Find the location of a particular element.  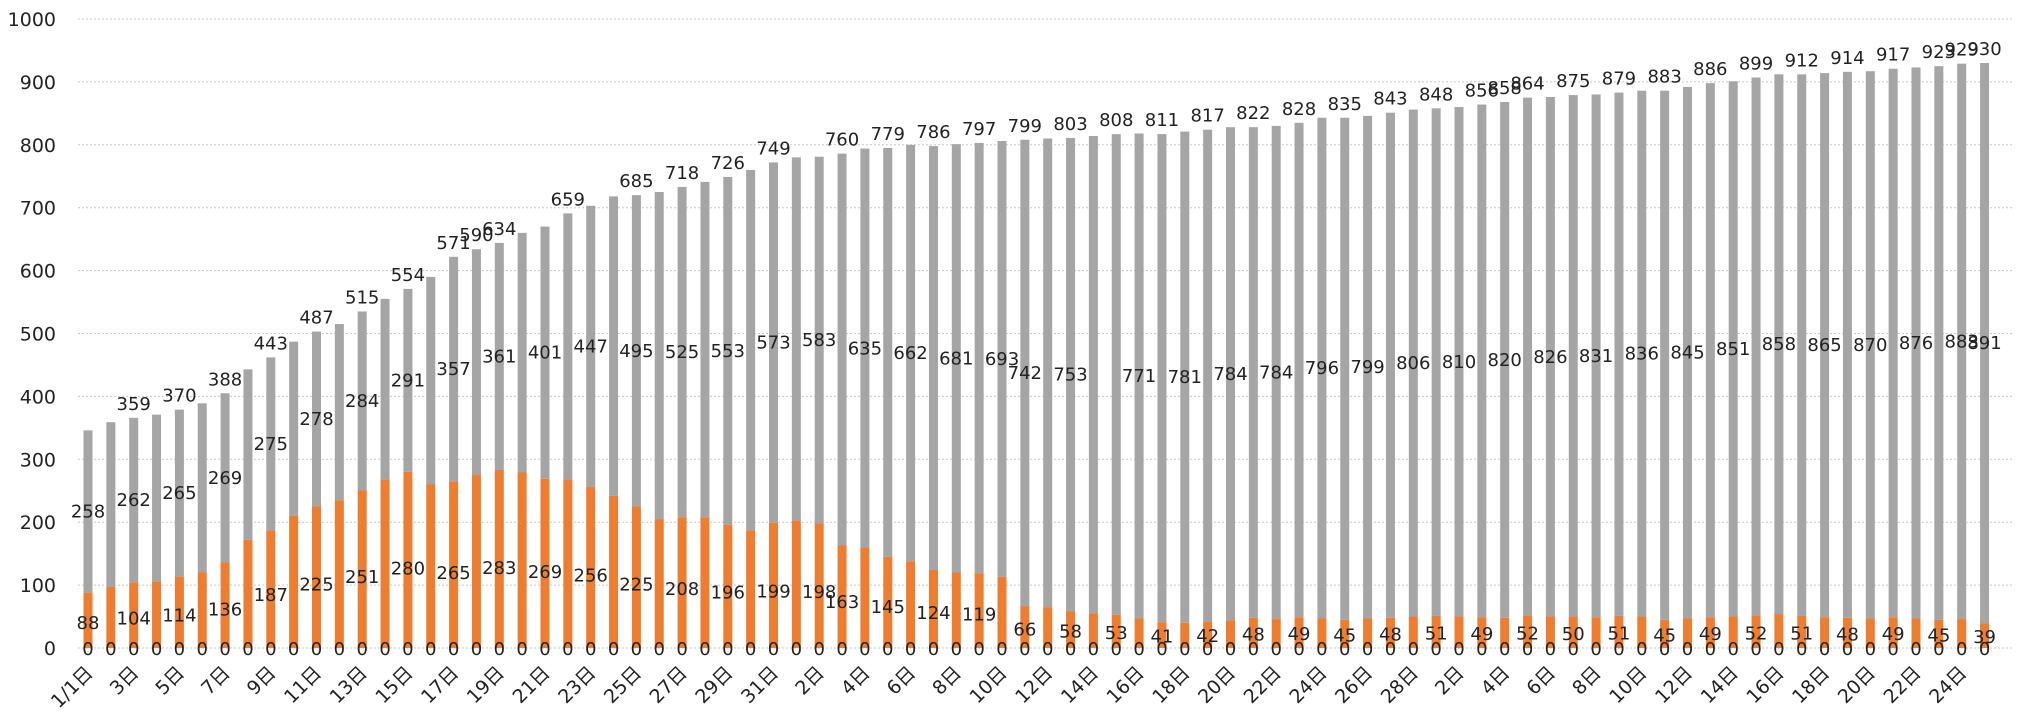

x-tick-label: 2日 is located at coordinates (1450, 681).